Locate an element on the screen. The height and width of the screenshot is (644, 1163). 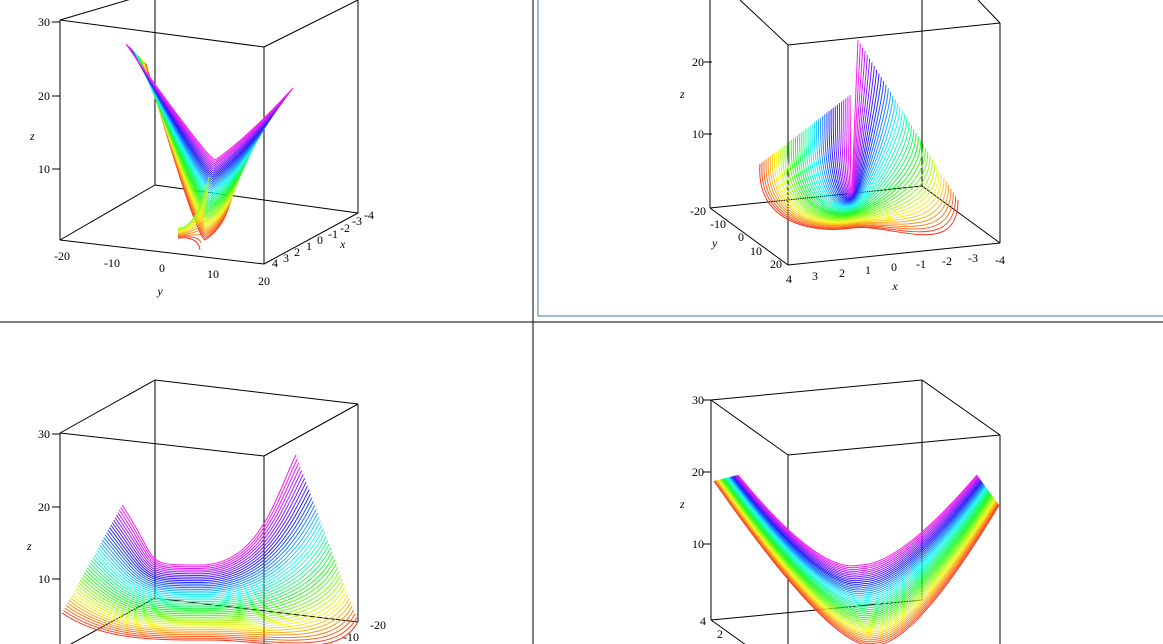
plot-bottom-right: 30 20 10 z 4 2 is located at coordinates (840, 511).